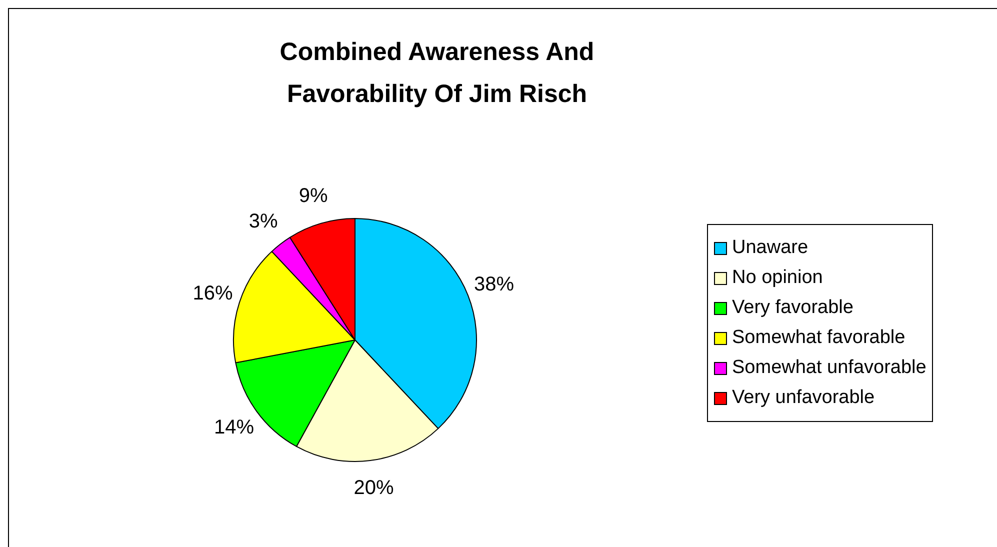 The width and height of the screenshot is (997, 547). I want to click on legend-label: No opinion, so click(777, 278).